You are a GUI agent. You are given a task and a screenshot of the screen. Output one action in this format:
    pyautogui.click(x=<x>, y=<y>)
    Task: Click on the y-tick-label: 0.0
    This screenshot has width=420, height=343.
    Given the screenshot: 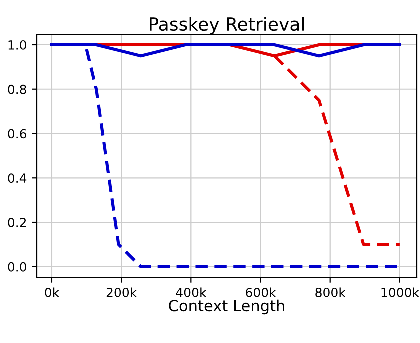 What is the action you would take?
    pyautogui.click(x=17, y=267)
    